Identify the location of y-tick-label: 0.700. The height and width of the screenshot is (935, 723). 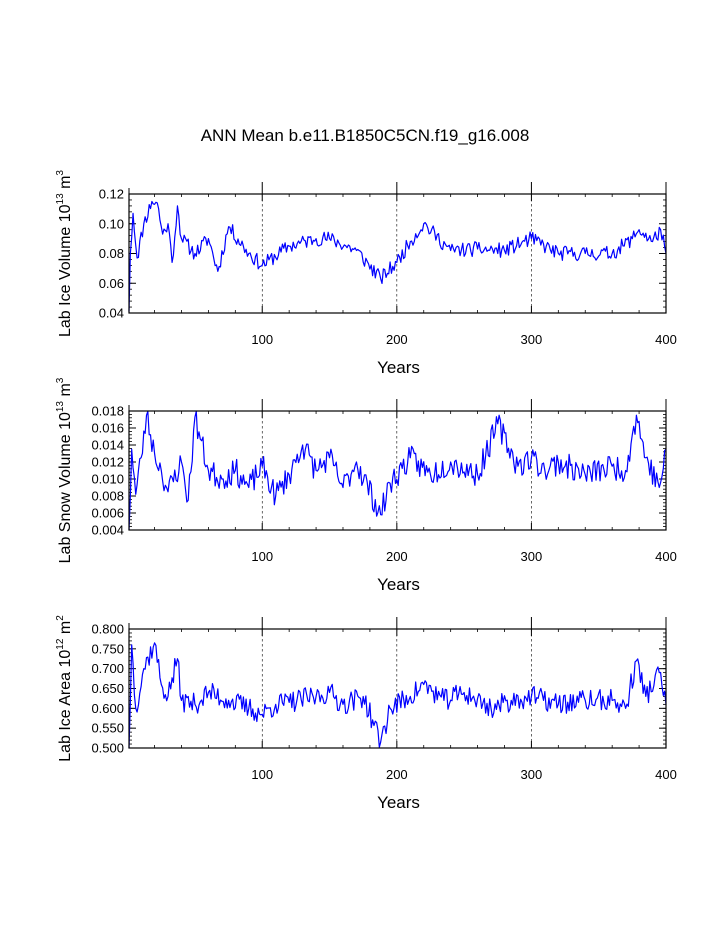
(107, 668).